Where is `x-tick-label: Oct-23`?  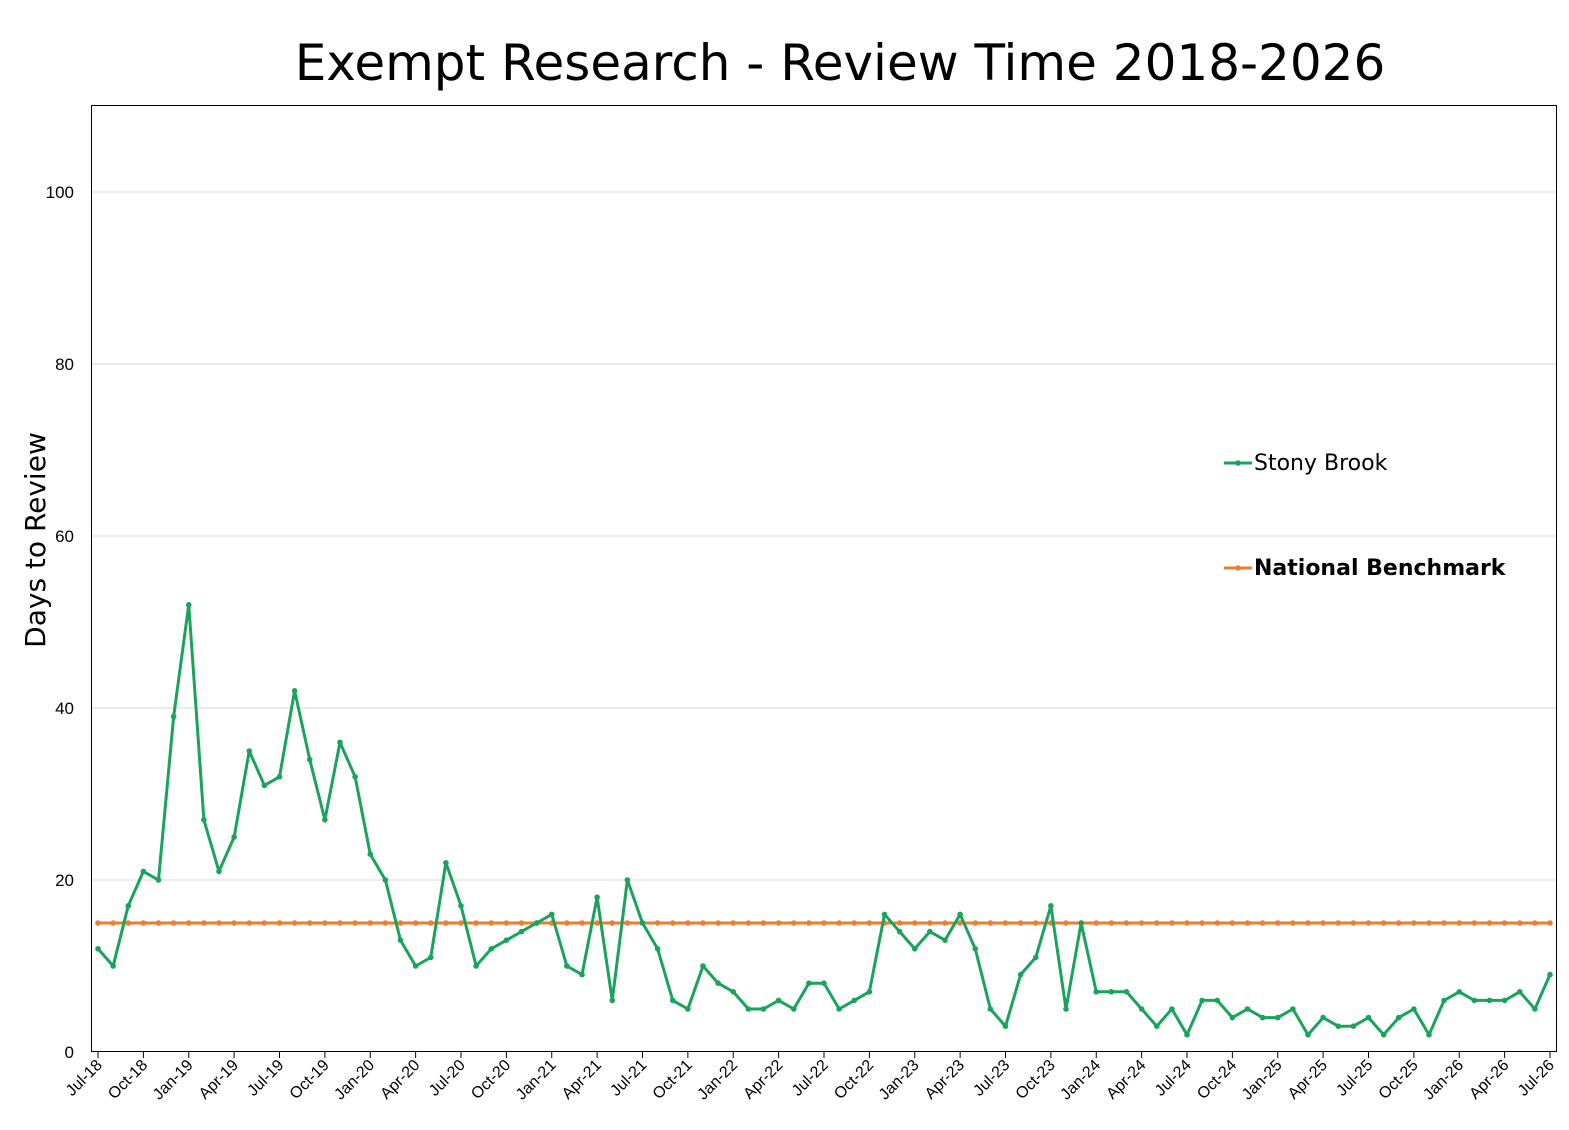
x-tick-label: Oct-23 is located at coordinates (1036, 1080).